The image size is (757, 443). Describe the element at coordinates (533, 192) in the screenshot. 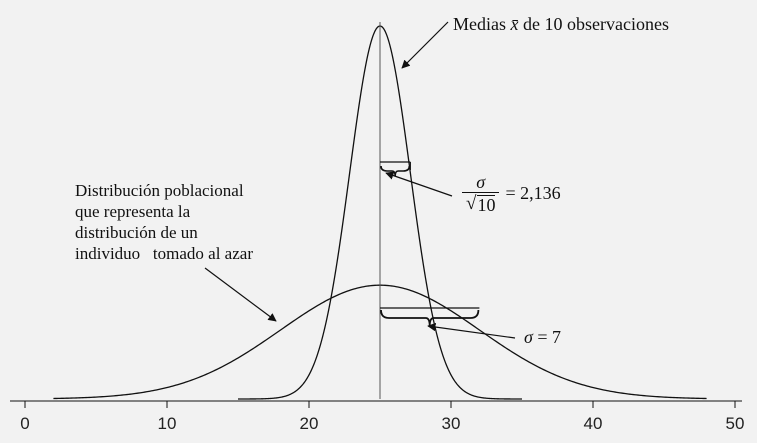

I see `standard-error-value: = 2,136` at that location.